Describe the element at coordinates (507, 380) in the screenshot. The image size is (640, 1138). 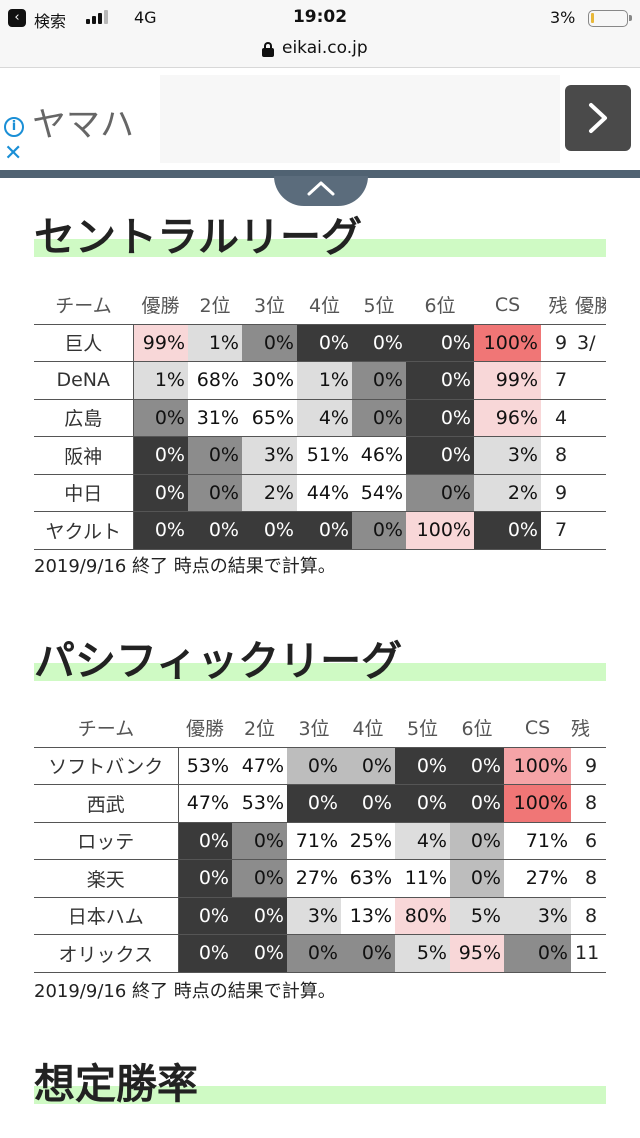
I see `pct-cell: 99%` at that location.